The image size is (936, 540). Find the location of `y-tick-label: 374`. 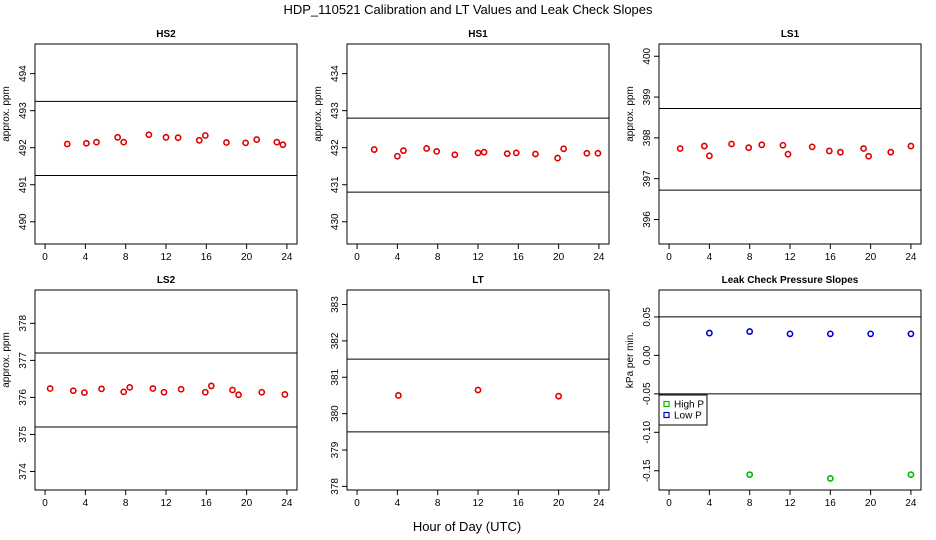

y-tick-label: 374 is located at coordinates (23, 471).